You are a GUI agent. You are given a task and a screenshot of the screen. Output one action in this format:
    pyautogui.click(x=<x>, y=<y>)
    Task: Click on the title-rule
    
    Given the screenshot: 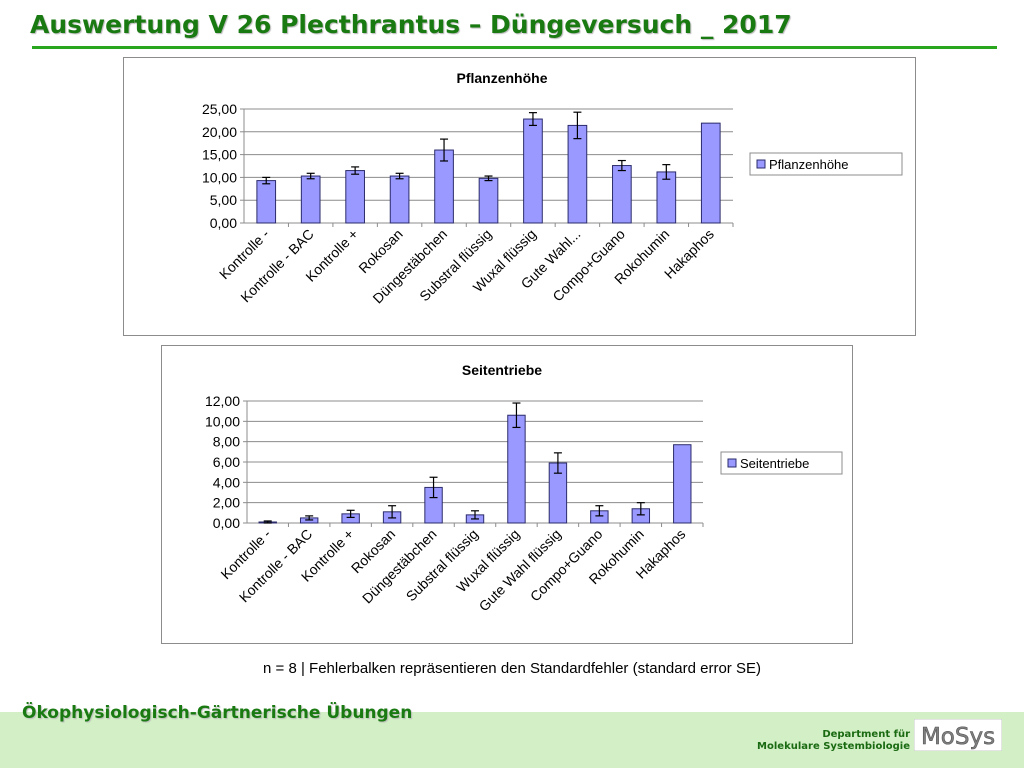 What is the action you would take?
    pyautogui.click(x=514, y=47)
    